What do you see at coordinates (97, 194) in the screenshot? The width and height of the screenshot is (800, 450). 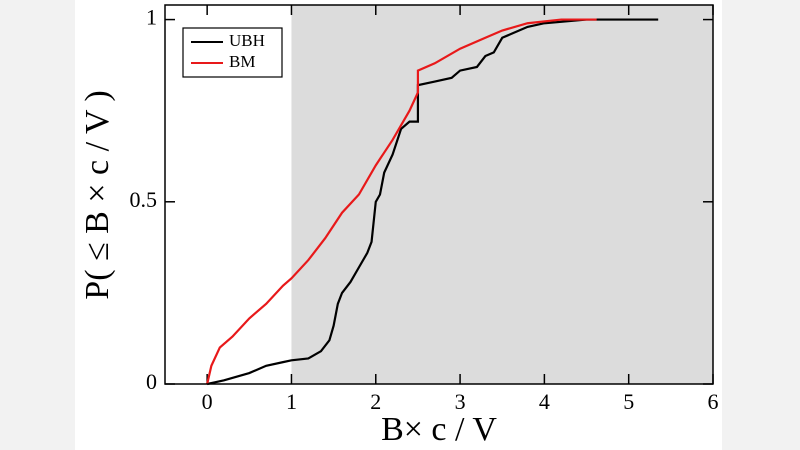 I see `y-axis-label: P( ≤ B × c / V )` at bounding box center [97, 194].